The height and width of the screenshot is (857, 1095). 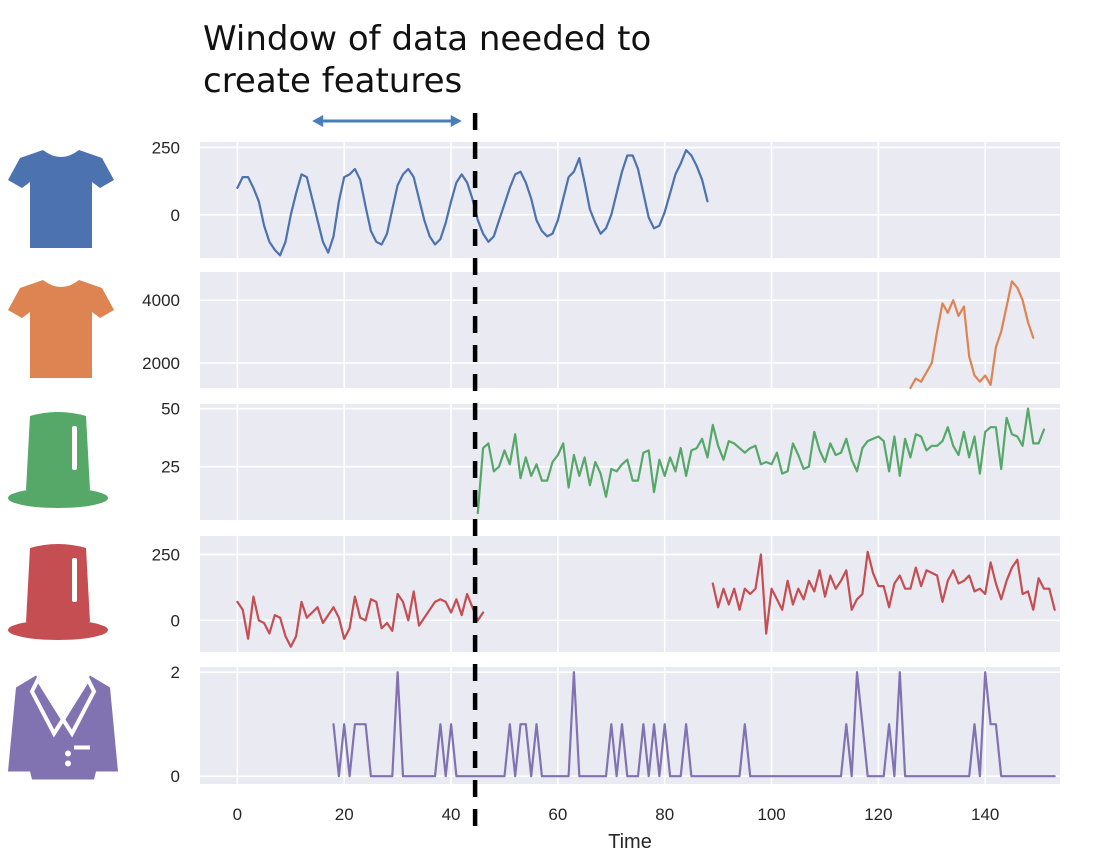 What do you see at coordinates (557, 814) in the screenshot?
I see `x-tick-label: 60` at bounding box center [557, 814].